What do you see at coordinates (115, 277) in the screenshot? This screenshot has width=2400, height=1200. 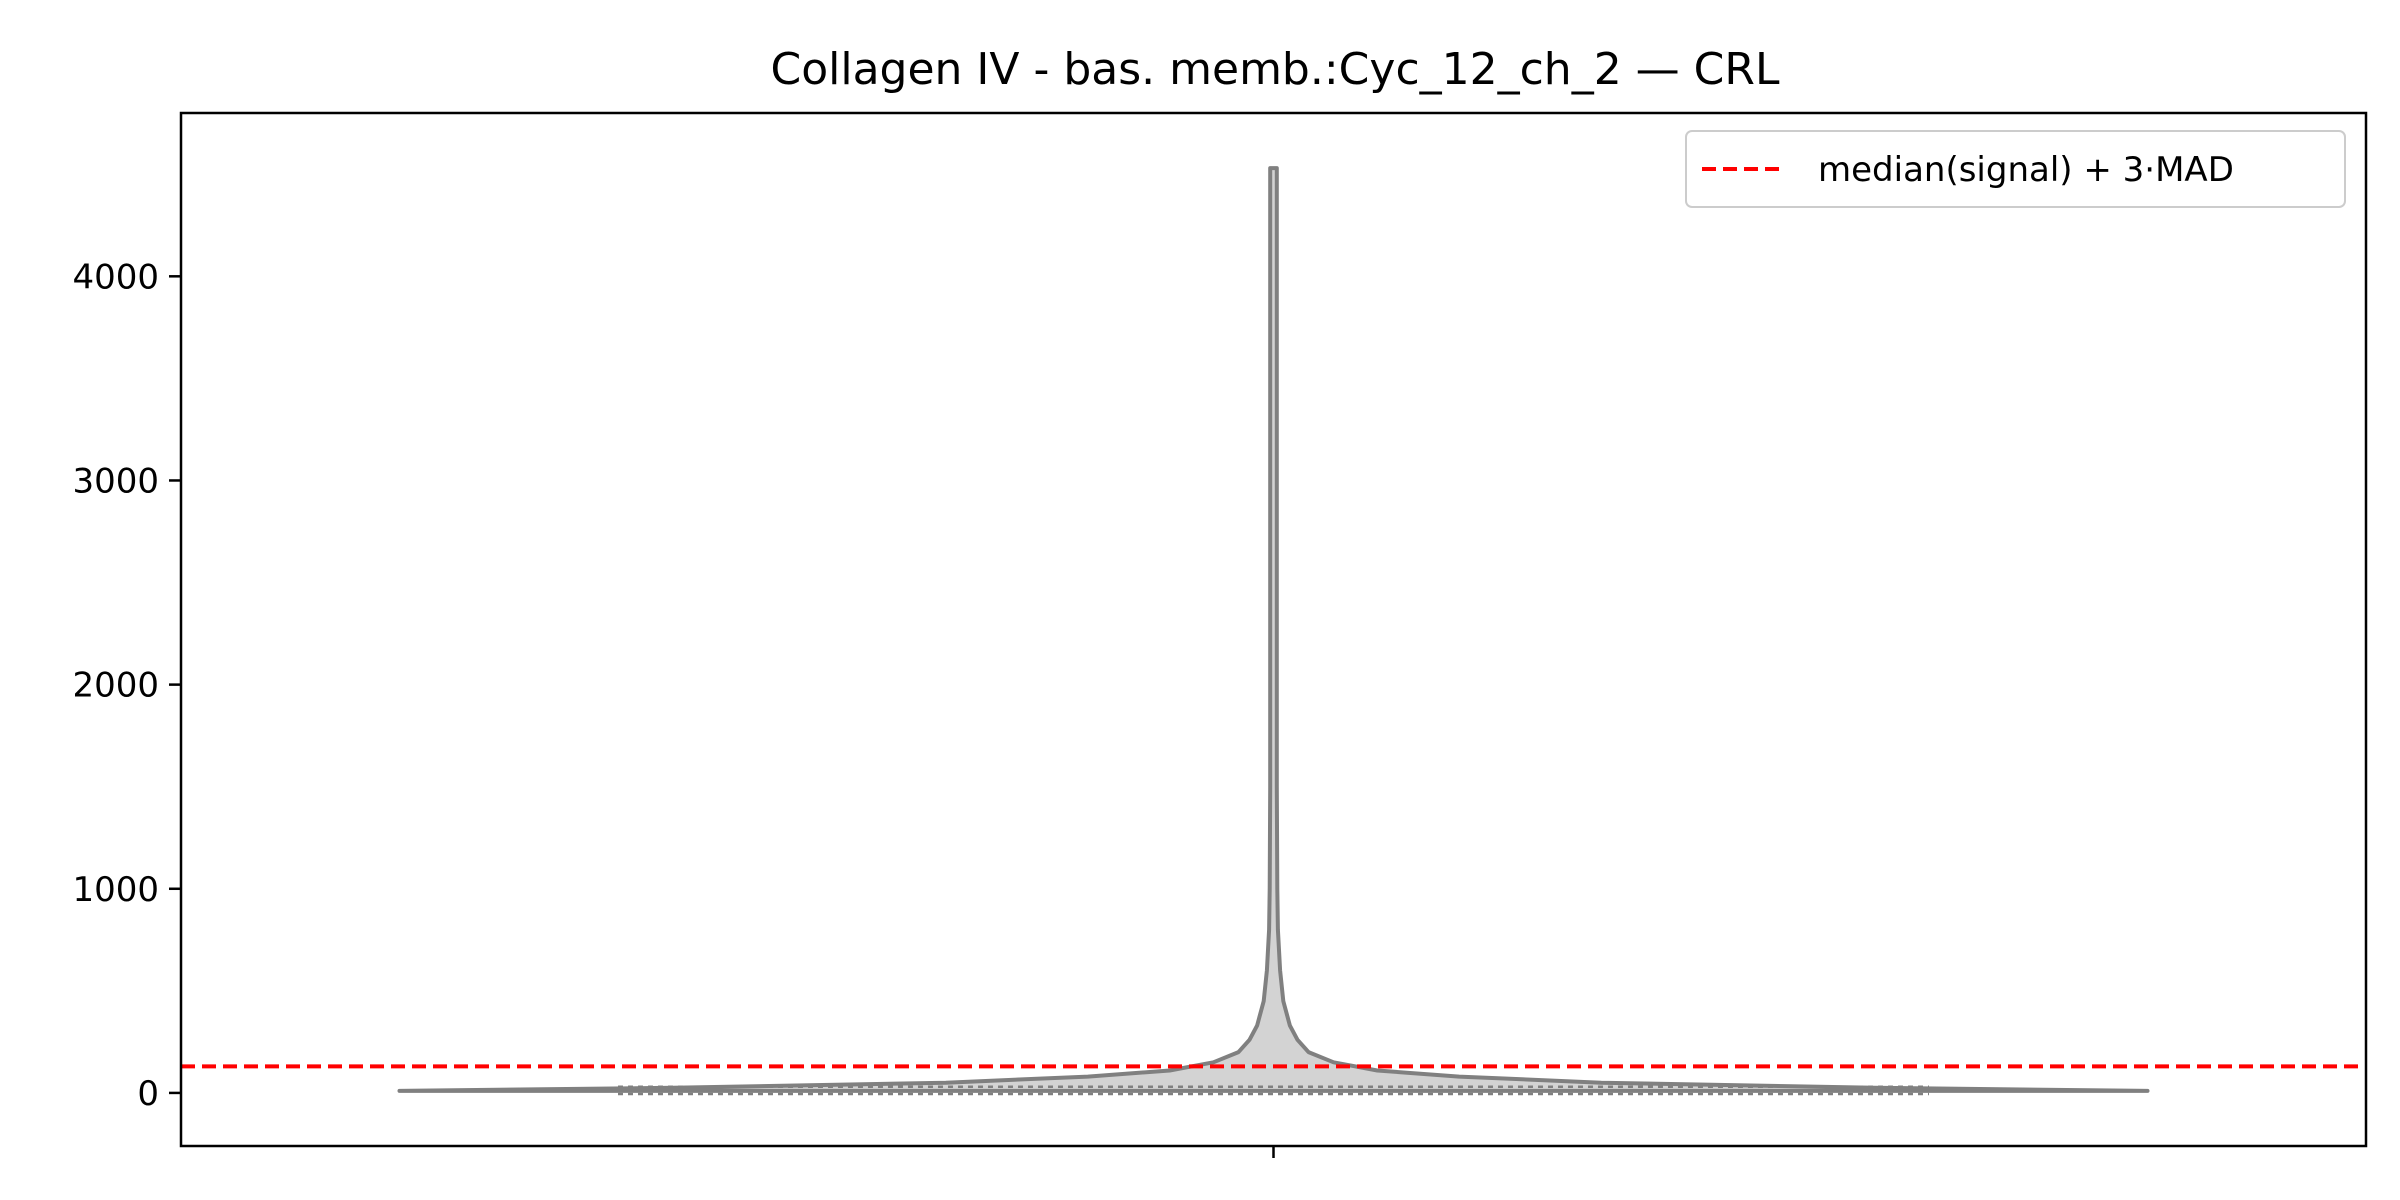 I see `y-tick-label: 4000` at bounding box center [115, 277].